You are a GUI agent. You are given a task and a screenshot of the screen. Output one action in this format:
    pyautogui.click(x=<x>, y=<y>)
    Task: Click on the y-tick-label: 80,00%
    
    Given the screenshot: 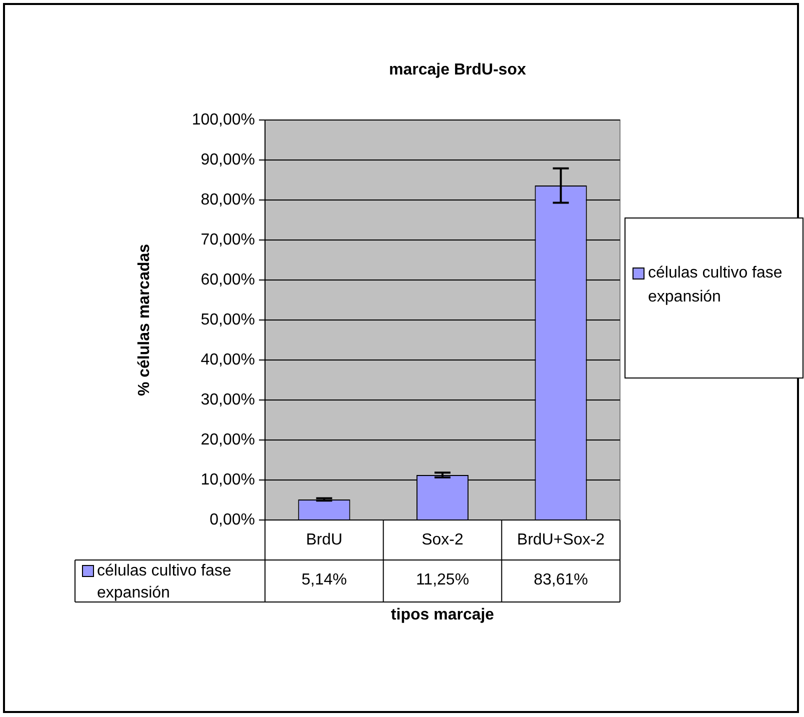 What is the action you would take?
    pyautogui.click(x=227, y=199)
    